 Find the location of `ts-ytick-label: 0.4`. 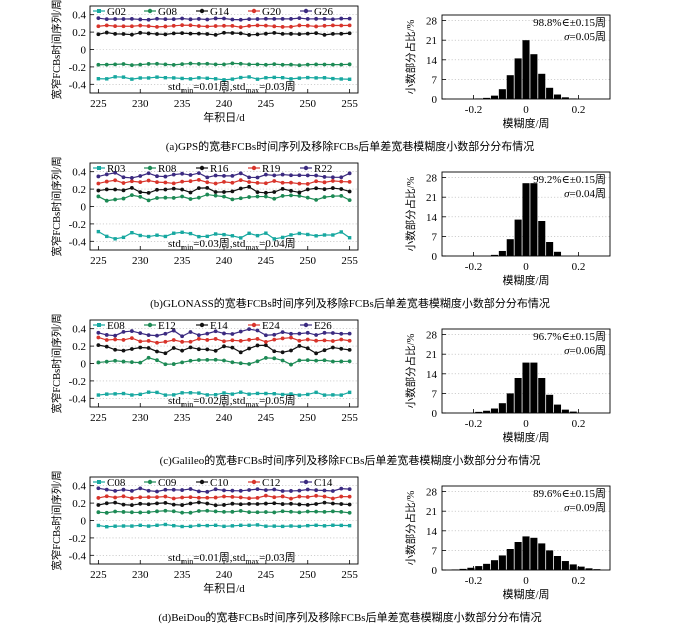

ts-ytick-label: 0.4 is located at coordinates (79, 16).